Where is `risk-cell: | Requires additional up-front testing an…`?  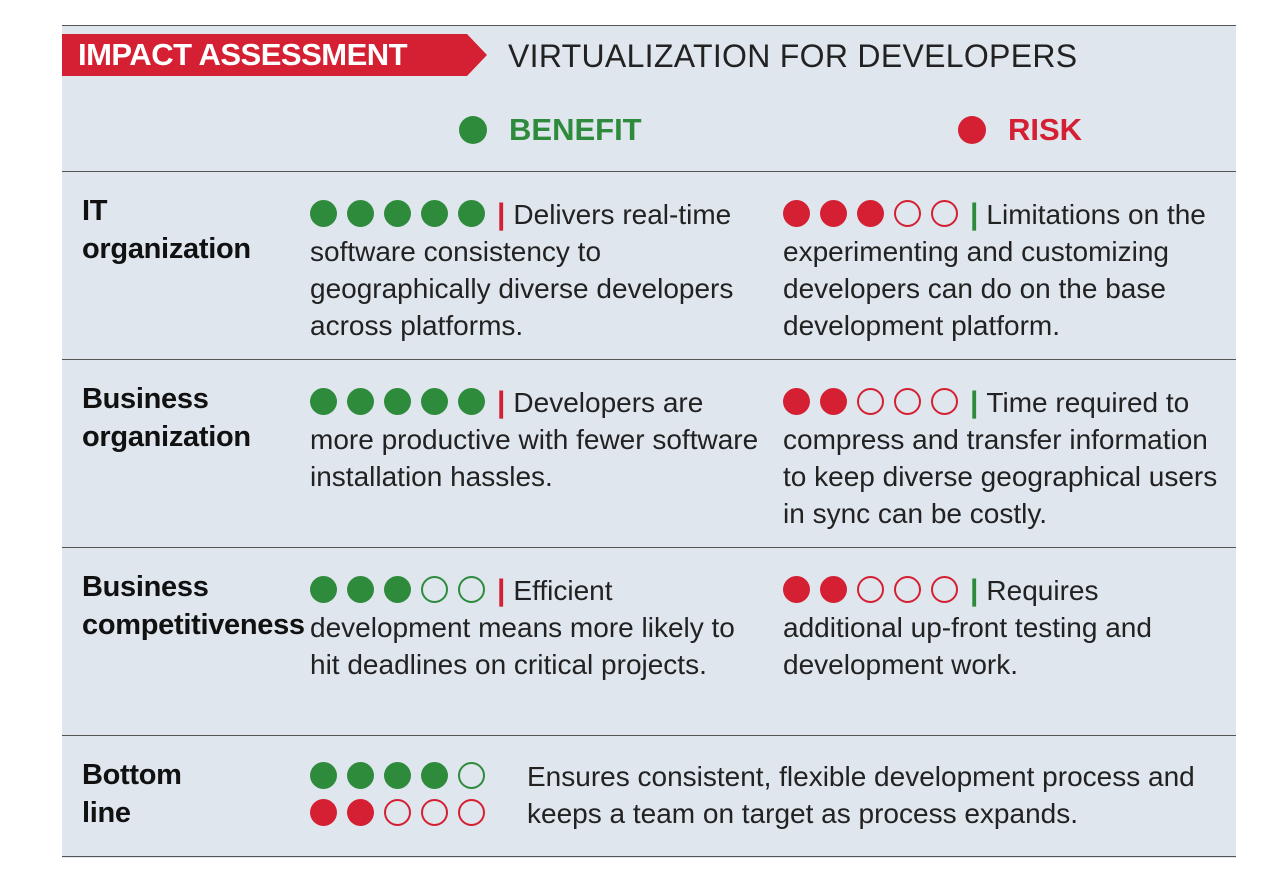 risk-cell: | Requires additional up-front testing an… is located at coordinates (1003, 627).